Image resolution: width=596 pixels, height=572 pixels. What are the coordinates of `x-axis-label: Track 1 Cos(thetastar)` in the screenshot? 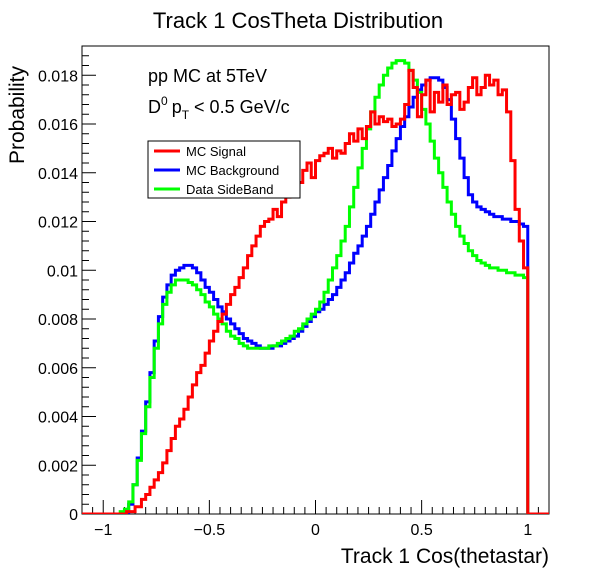 It's located at (445, 556).